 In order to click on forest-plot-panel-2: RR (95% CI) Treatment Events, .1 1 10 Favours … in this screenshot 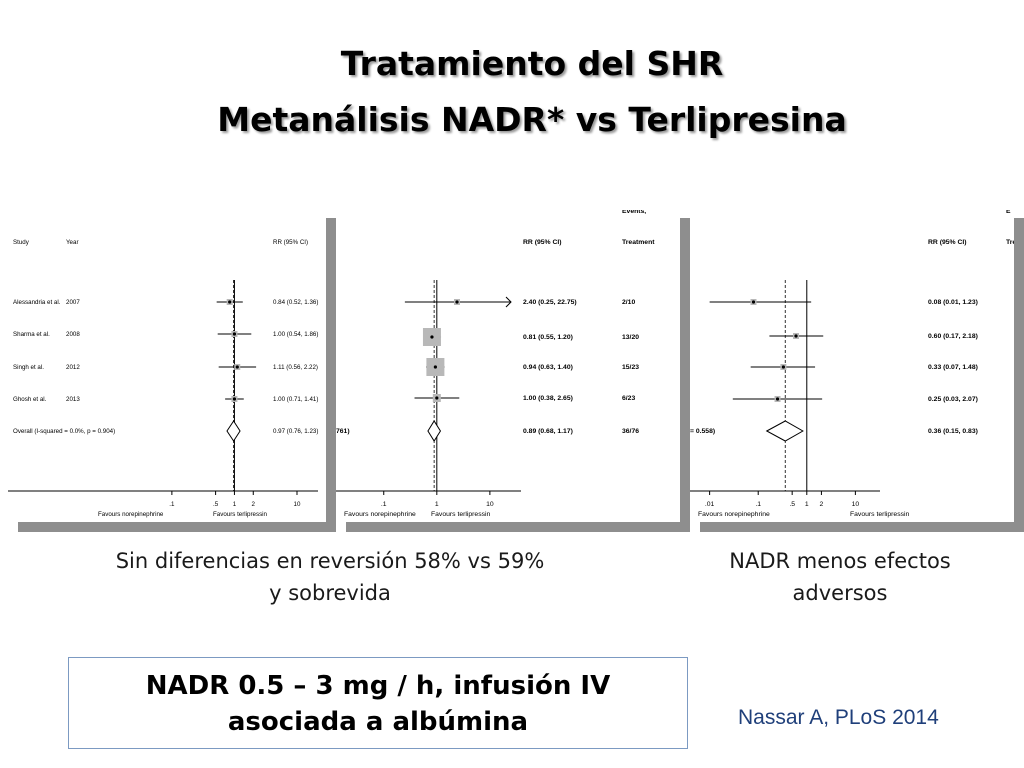, I will do `click(513, 371)`.